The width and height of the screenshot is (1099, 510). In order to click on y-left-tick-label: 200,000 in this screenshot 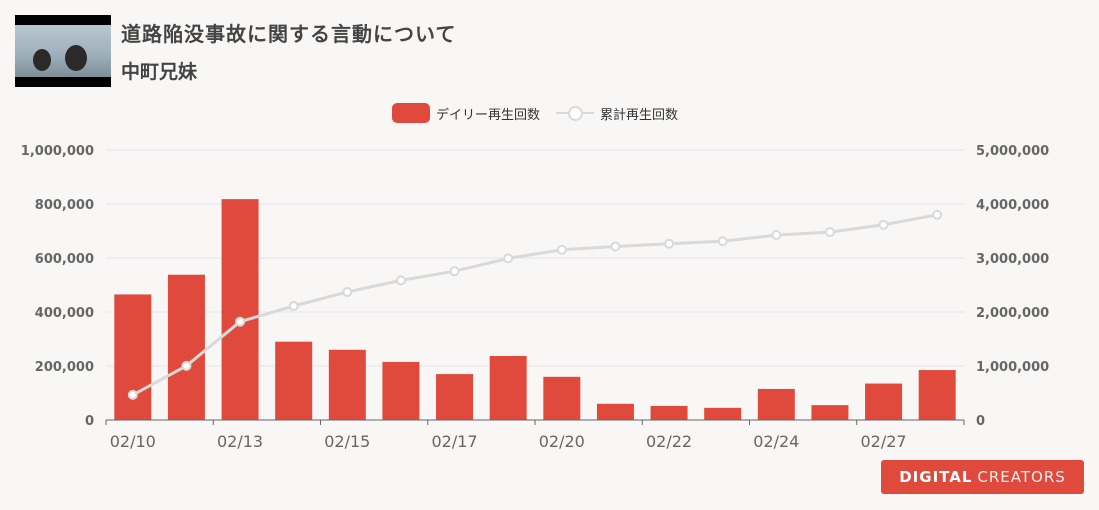, I will do `click(64, 367)`.